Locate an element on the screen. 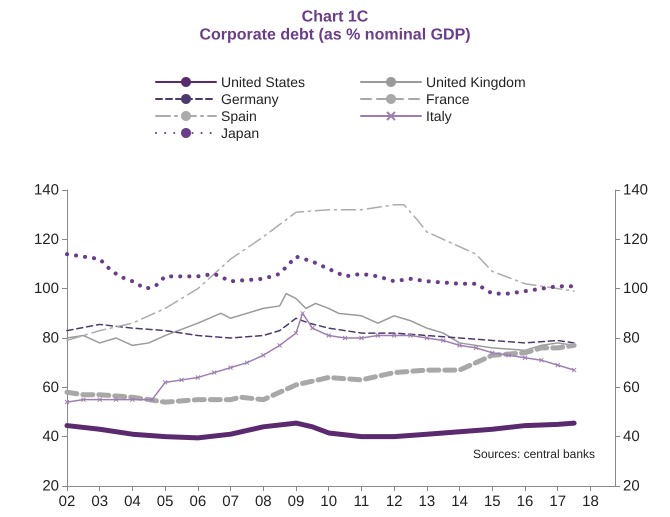 This screenshot has width=670, height=517. x-tick-label: 12 is located at coordinates (394, 501).